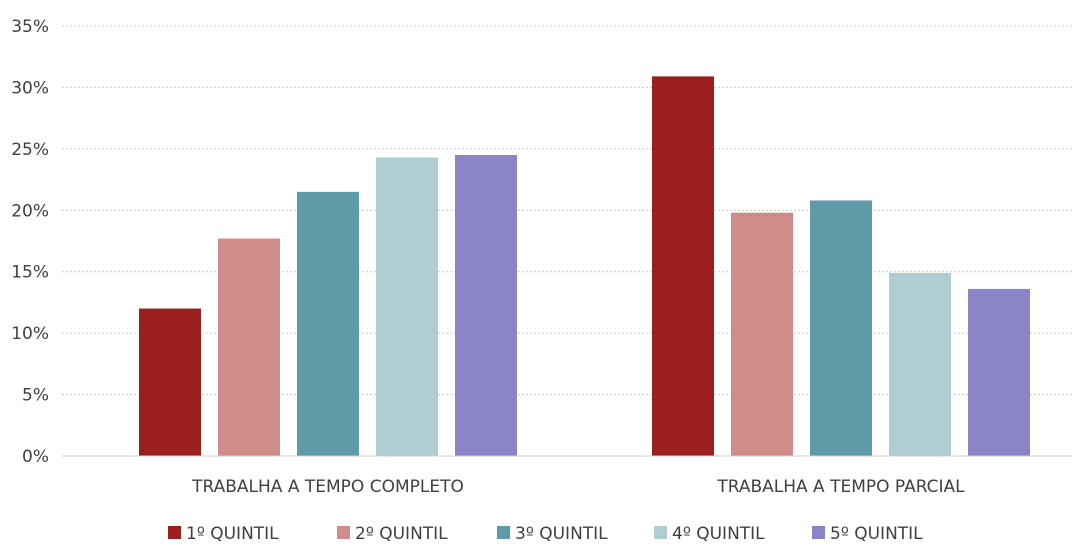 Image resolution: width=1086 pixels, height=547 pixels. What do you see at coordinates (718, 534) in the screenshot?
I see `legend-label: 4º QUINTIL` at bounding box center [718, 534].